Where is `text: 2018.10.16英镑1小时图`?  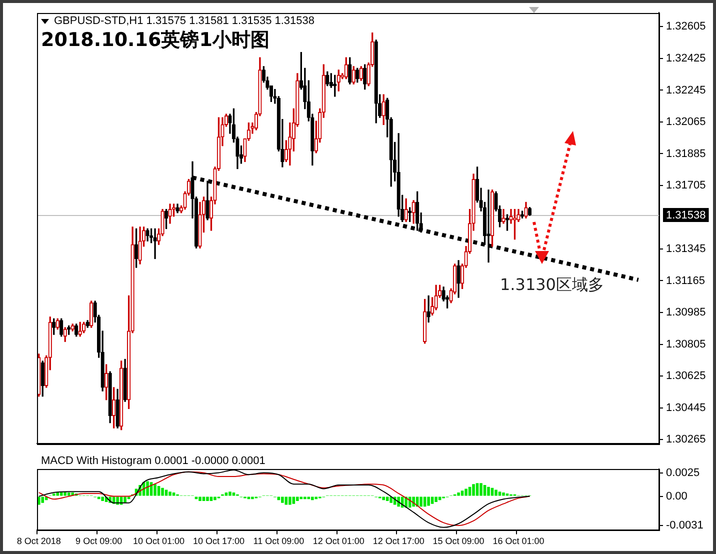 text: 2018.10.16英镑1小时图 is located at coordinates (155, 40).